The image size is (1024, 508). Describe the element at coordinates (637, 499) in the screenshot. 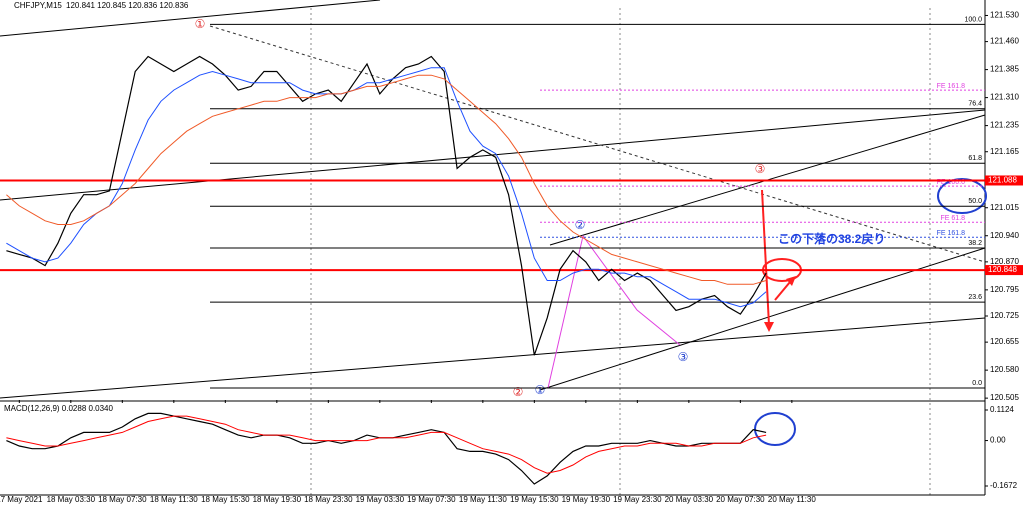

I see `x-tick-label: 19 May 23:30` at that location.